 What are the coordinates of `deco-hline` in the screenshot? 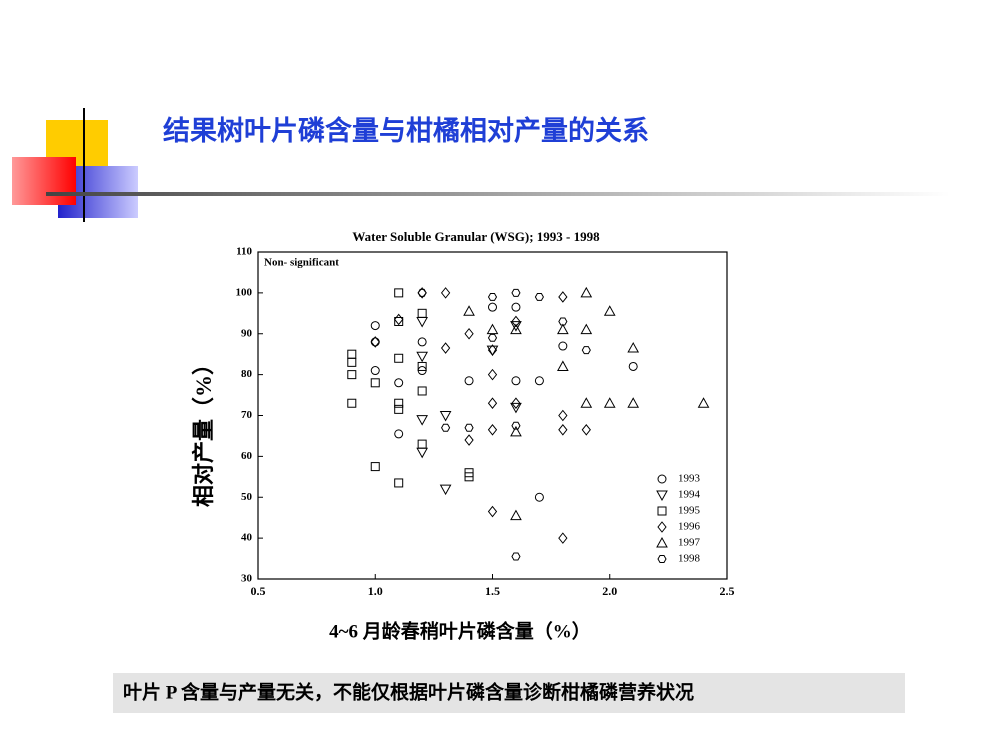 It's located at (498, 194).